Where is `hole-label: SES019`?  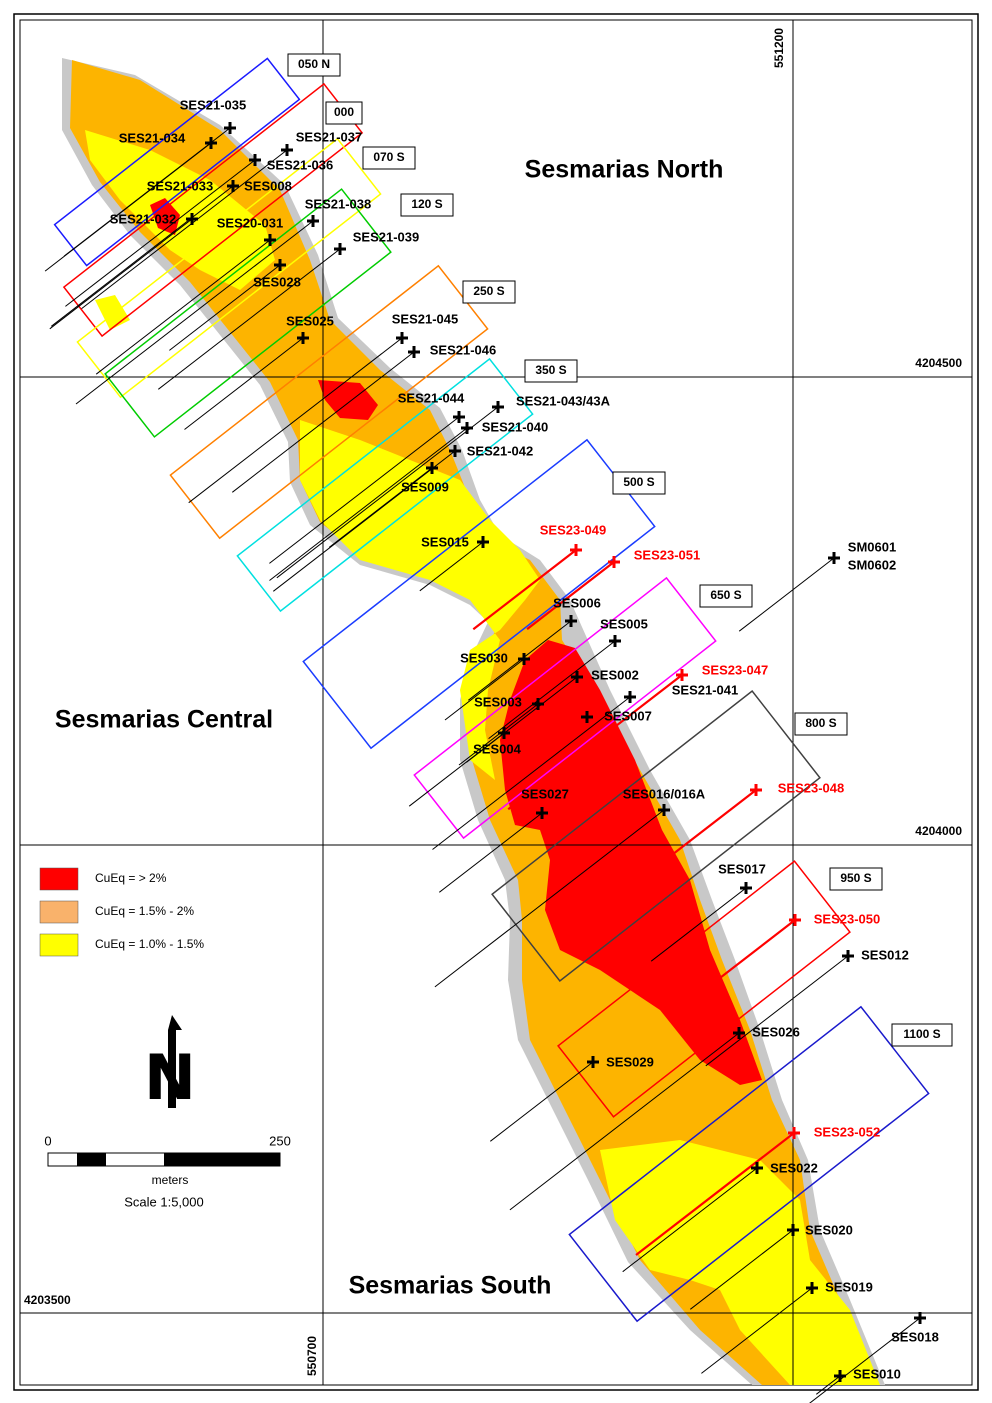
hole-label: SES019 is located at coordinates (849, 1286).